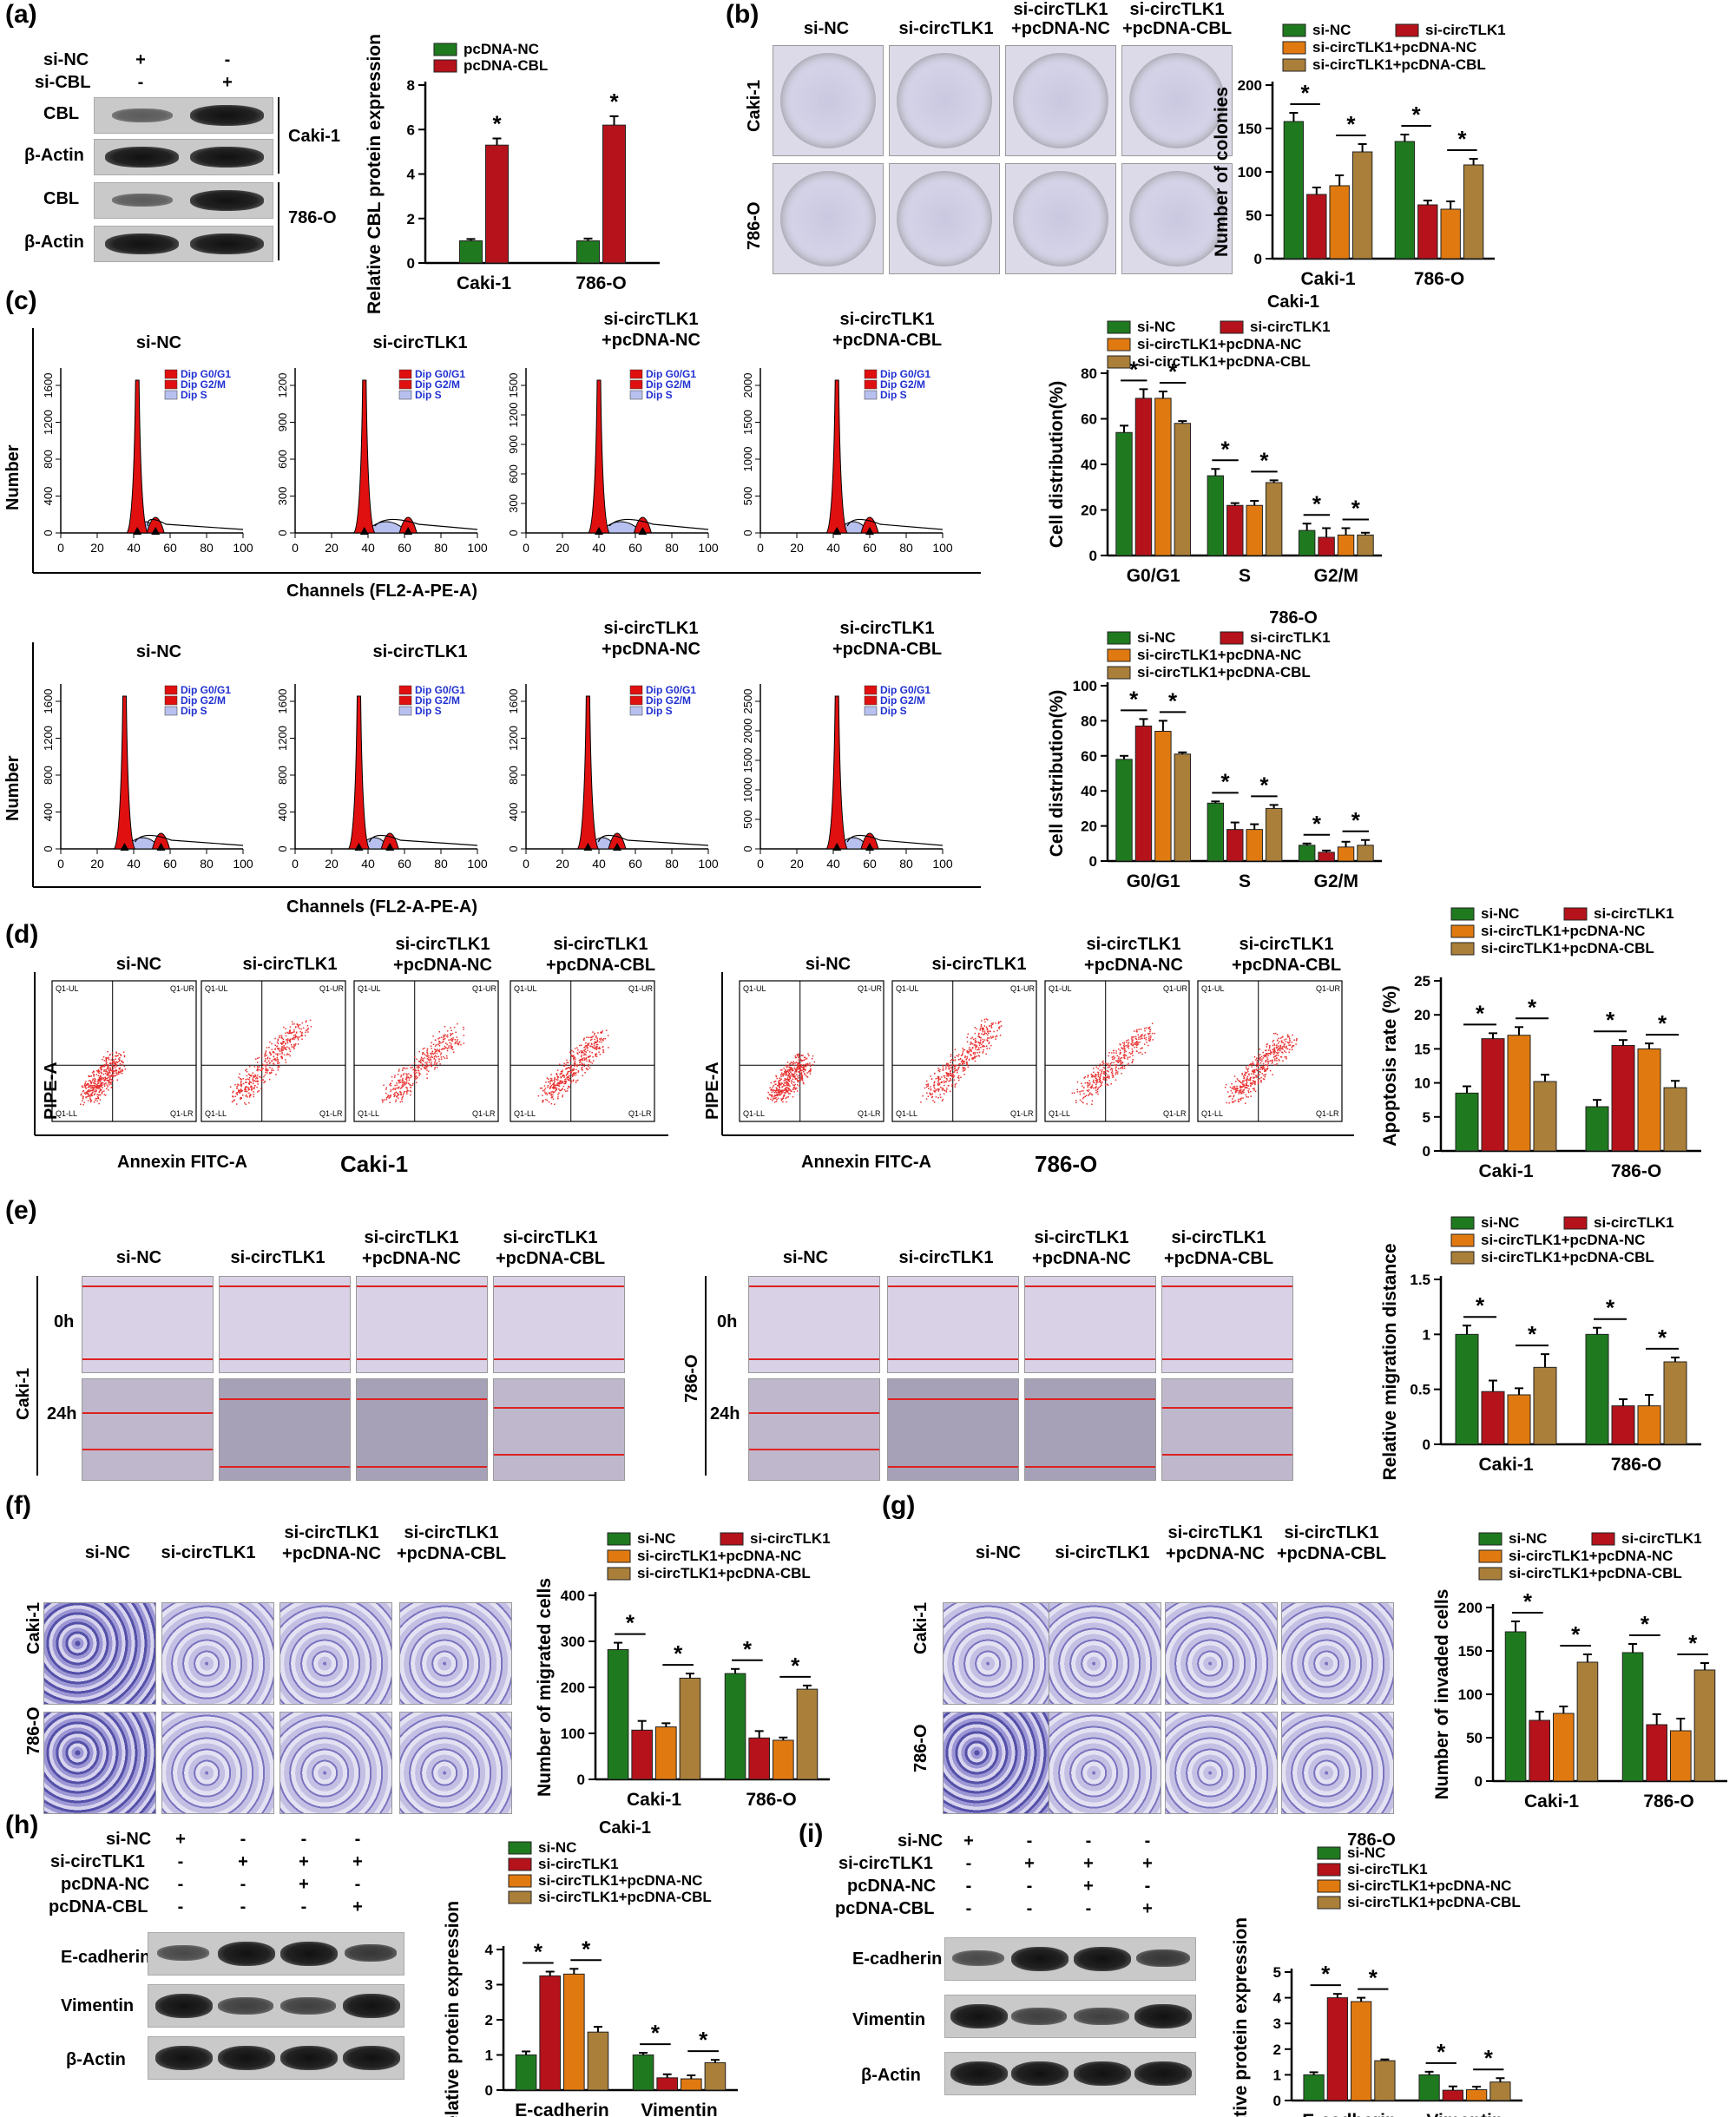  I want to click on time-label: 0h, so click(64, 1321).